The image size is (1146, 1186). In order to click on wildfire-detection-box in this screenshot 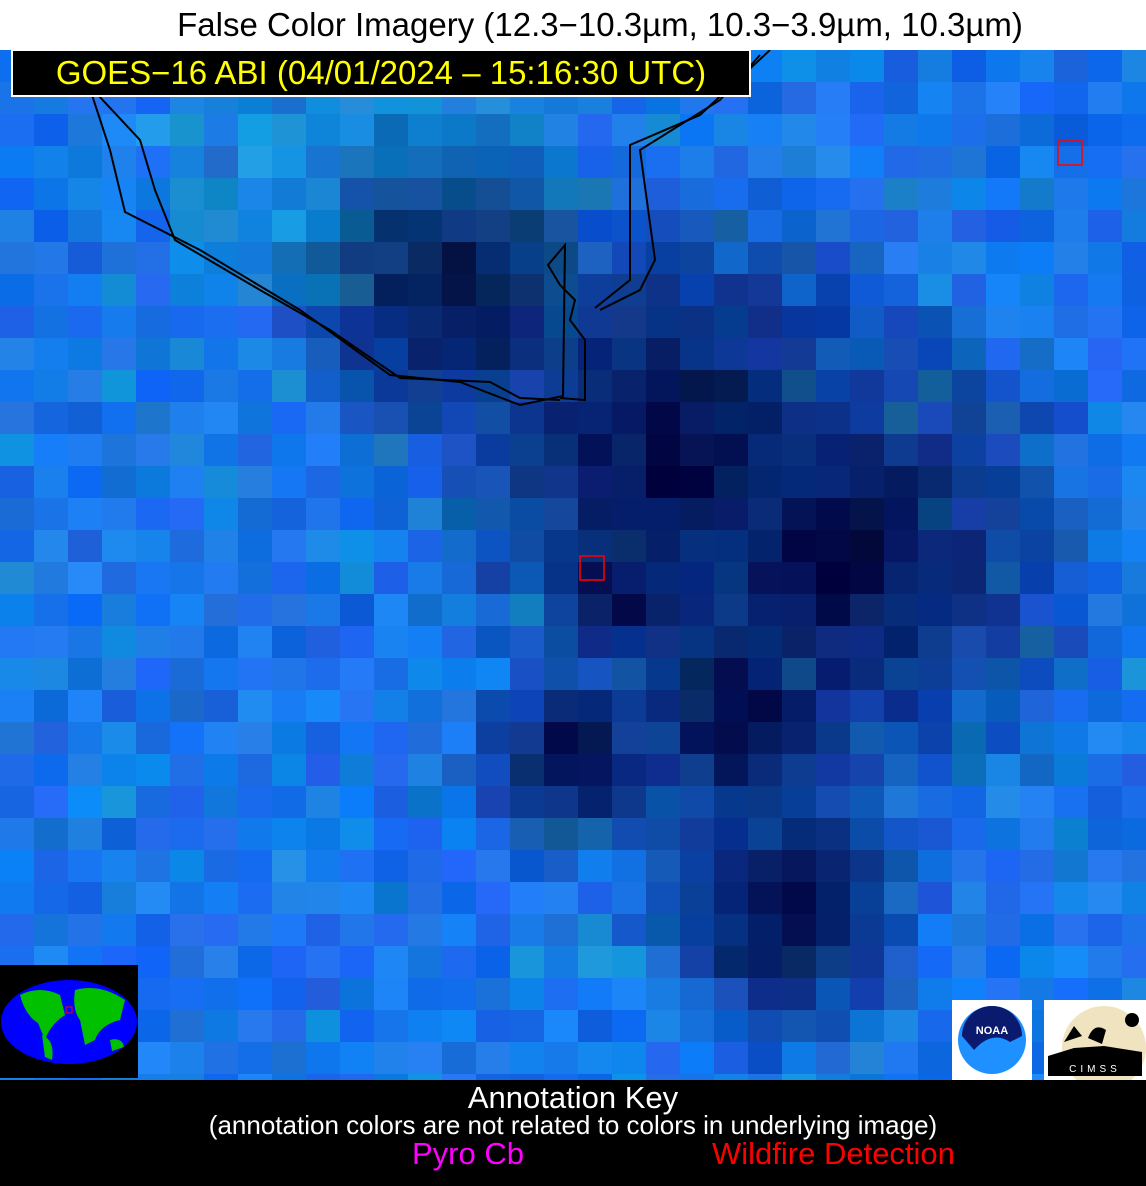, I will do `click(1070, 153)`.